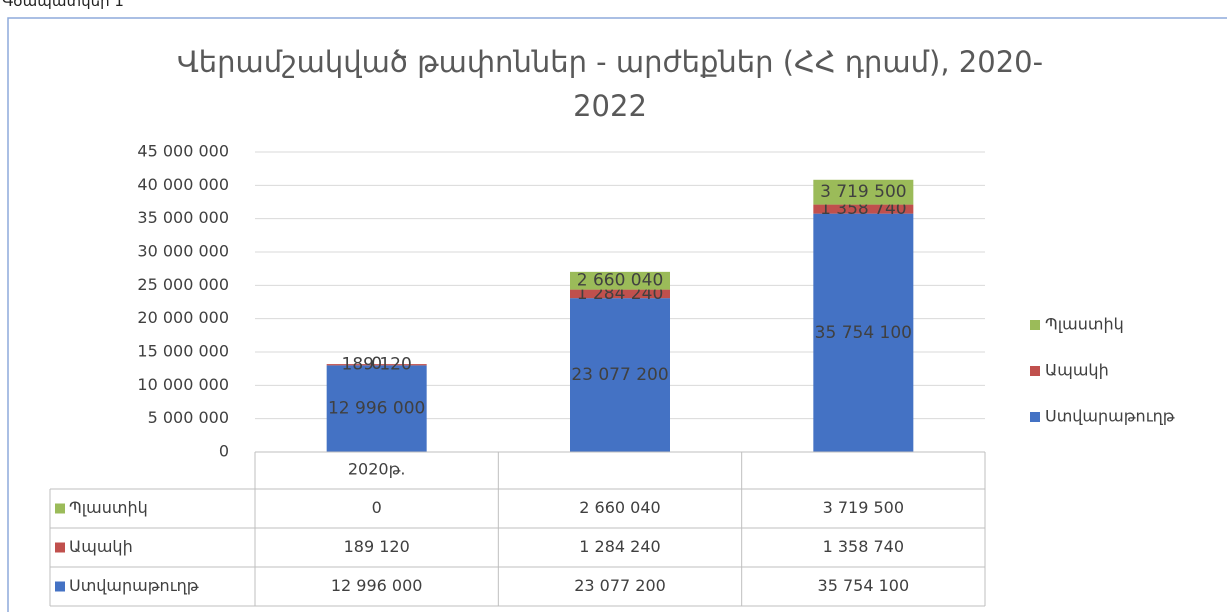 This screenshot has height=612, width=1227. I want to click on table-row-label: Պլաստիկ, so click(108, 507).